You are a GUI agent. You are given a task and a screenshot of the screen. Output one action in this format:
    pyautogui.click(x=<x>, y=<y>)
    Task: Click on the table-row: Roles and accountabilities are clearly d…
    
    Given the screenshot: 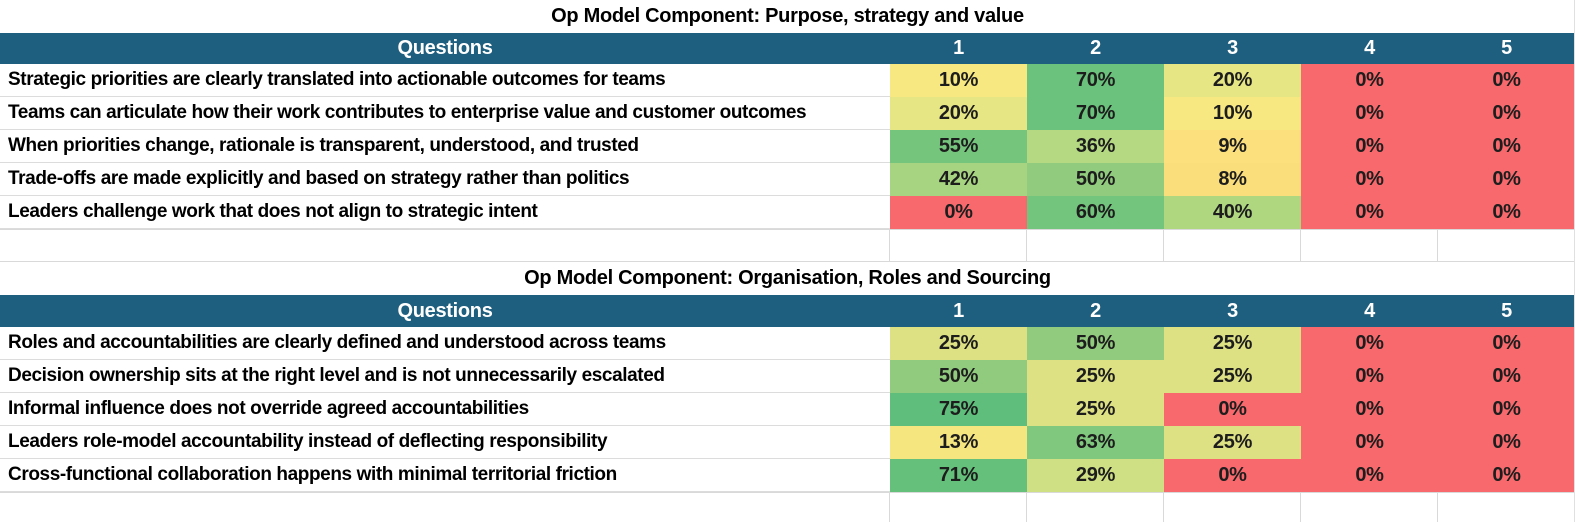 What is the action you would take?
    pyautogui.click(x=787, y=343)
    